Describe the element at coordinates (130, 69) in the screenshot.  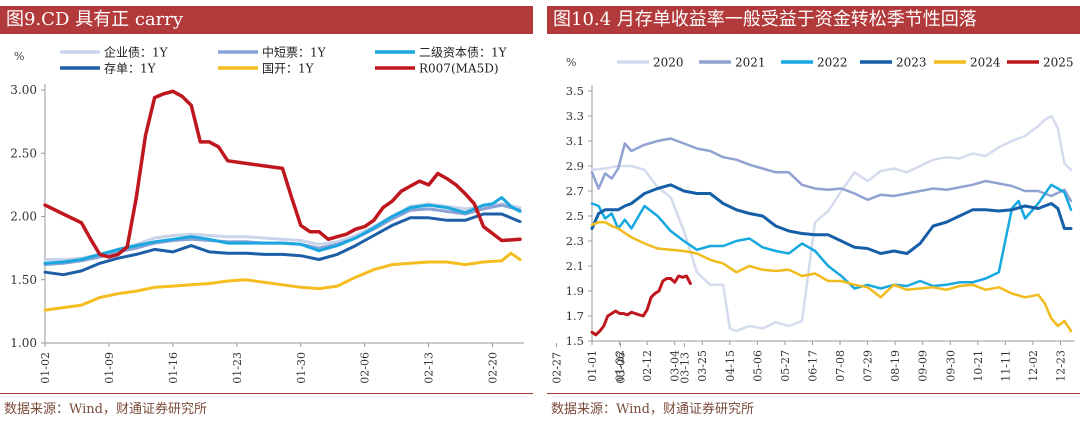
I see `legend-label: 存单：1Y` at that location.